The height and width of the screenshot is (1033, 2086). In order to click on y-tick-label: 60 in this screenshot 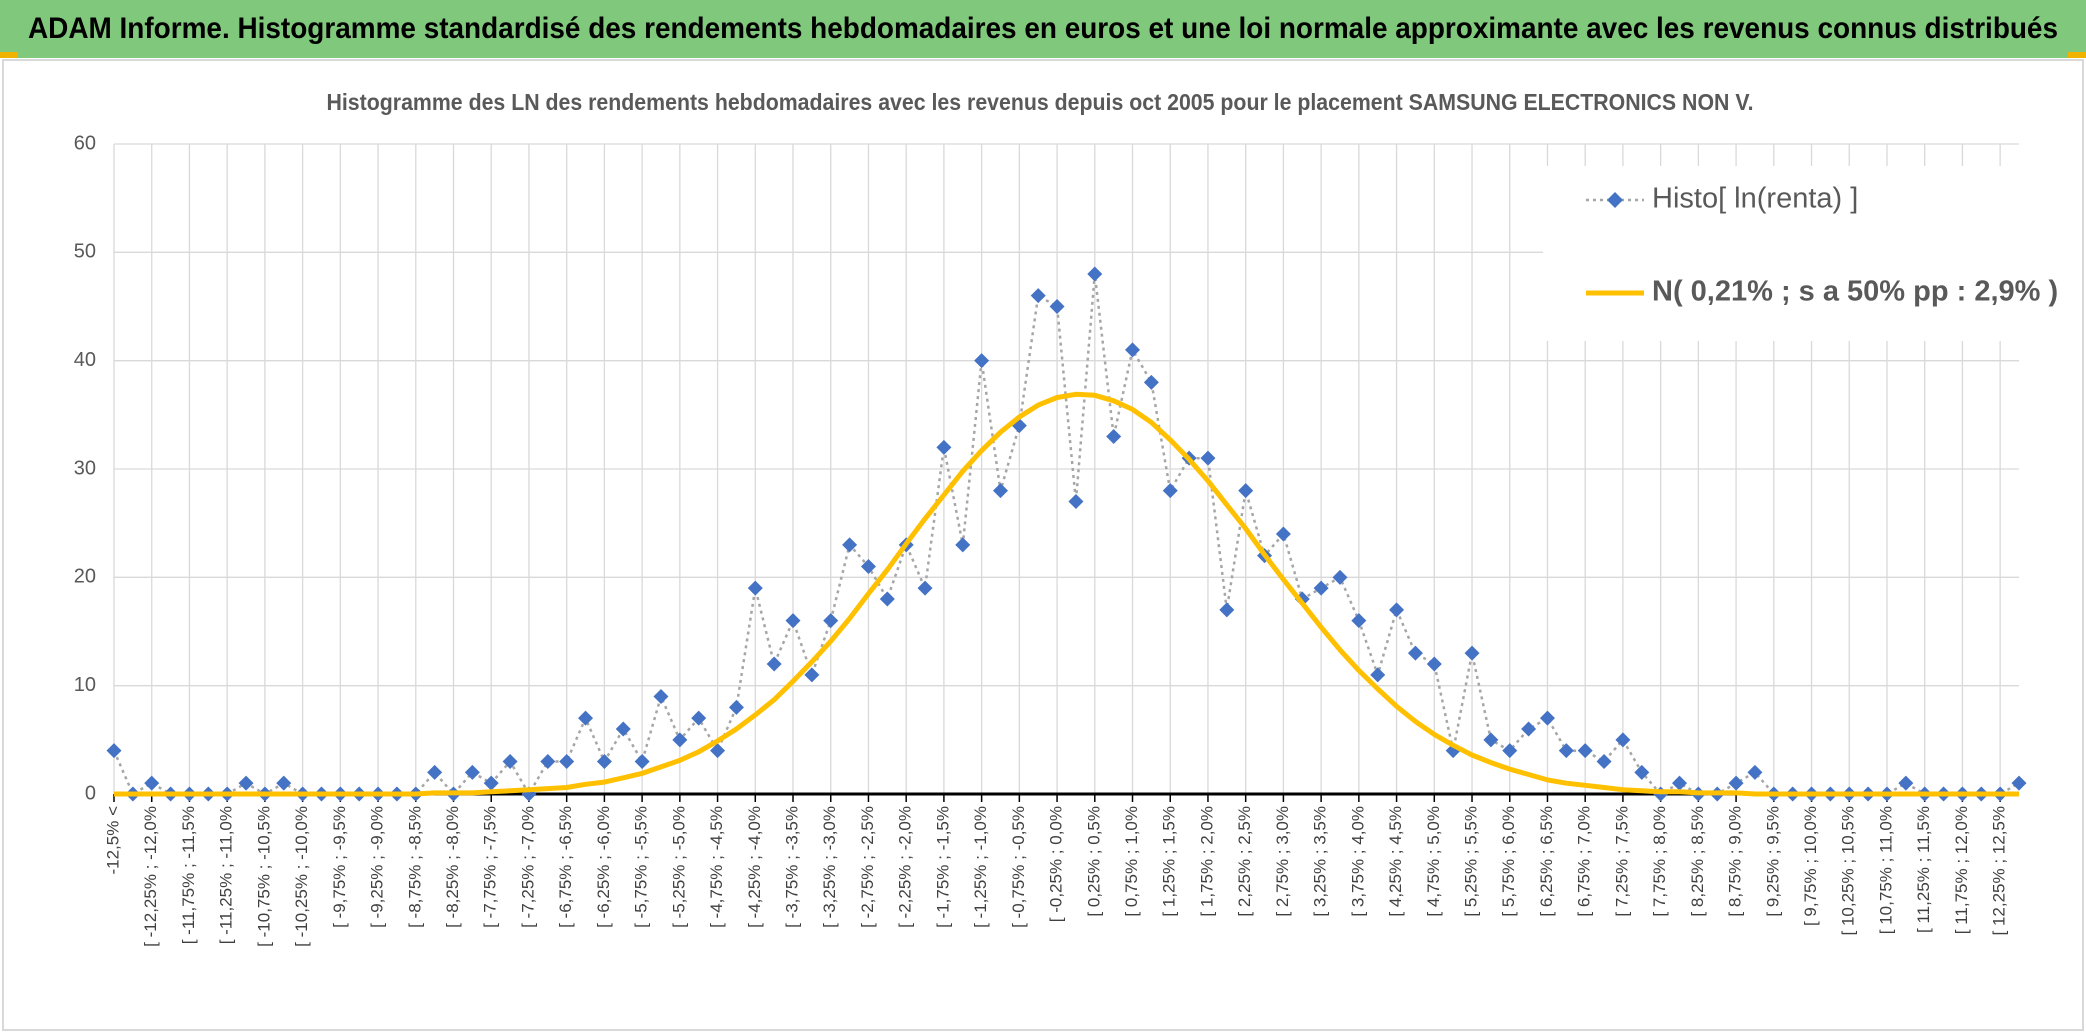, I will do `click(85, 143)`.